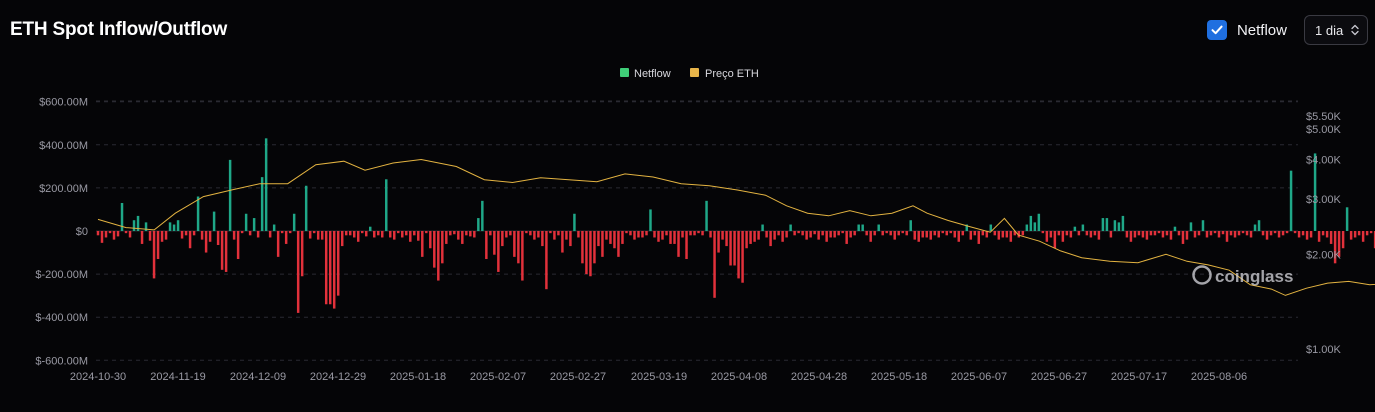 This screenshot has height=412, width=1375. Describe the element at coordinates (1355, 30) in the screenshot. I see `up-down-chevron-icon` at that location.